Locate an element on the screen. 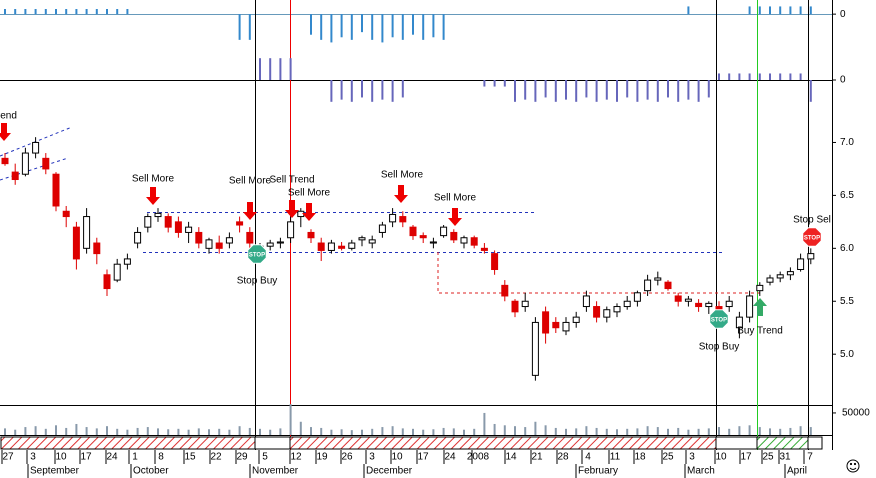 The height and width of the screenshot is (478, 876). x-tick-label: 22 is located at coordinates (216, 457).